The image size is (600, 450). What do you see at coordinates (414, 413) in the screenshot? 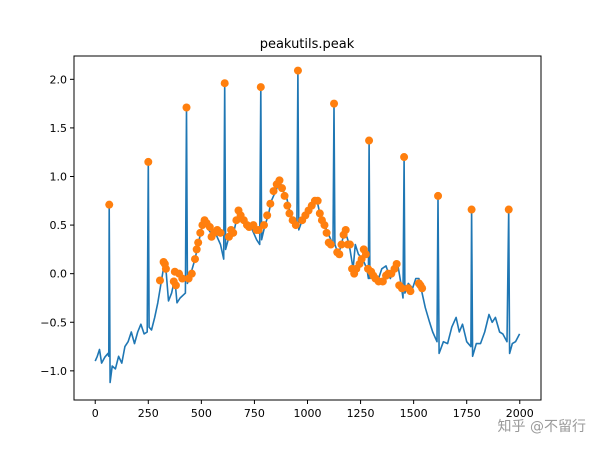
I see `x-tick-label: 1500` at bounding box center [414, 413].